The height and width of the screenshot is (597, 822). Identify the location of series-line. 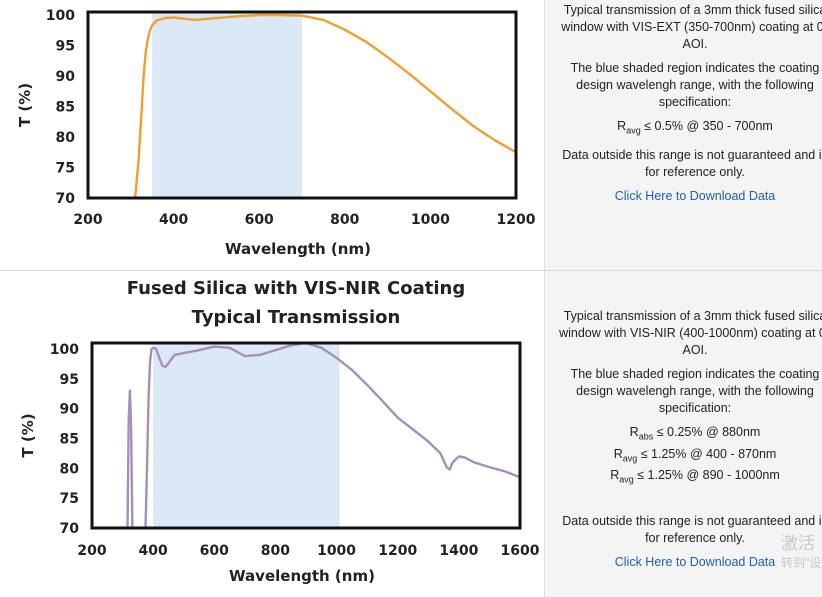
(324, 105).